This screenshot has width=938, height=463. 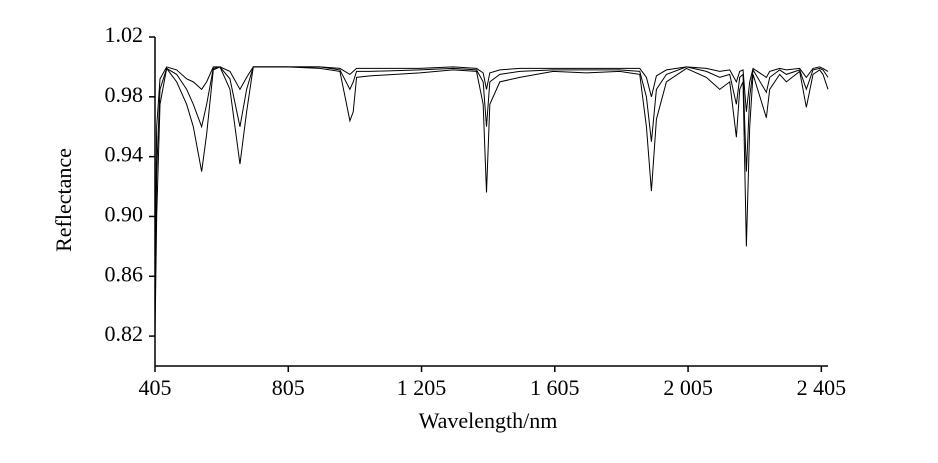 What do you see at coordinates (124, 94) in the screenshot?
I see `y-tick-label: 0.98` at bounding box center [124, 94].